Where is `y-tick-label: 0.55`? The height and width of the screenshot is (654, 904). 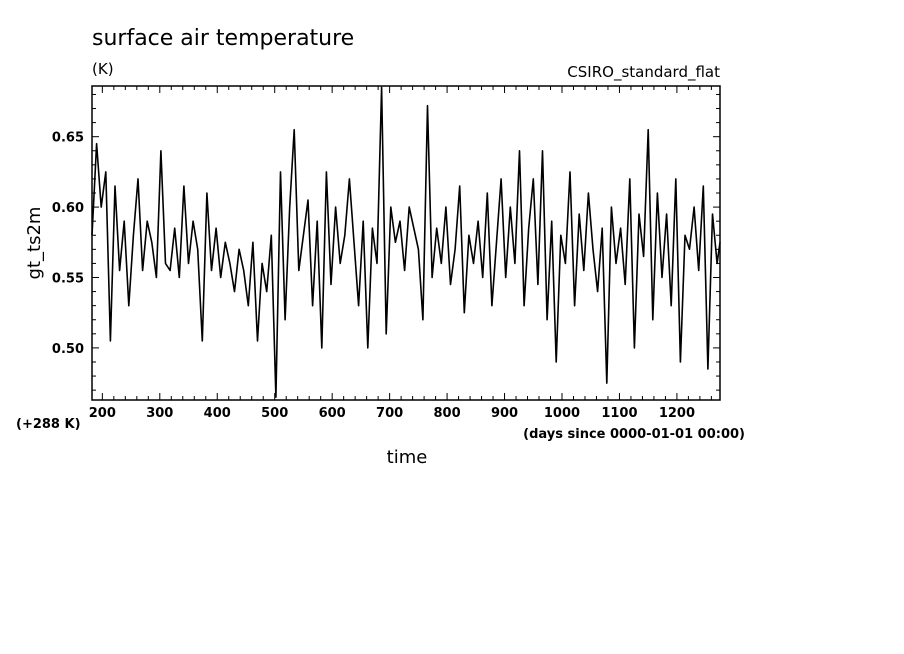
y-tick-label: 0.55 is located at coordinates (68, 278).